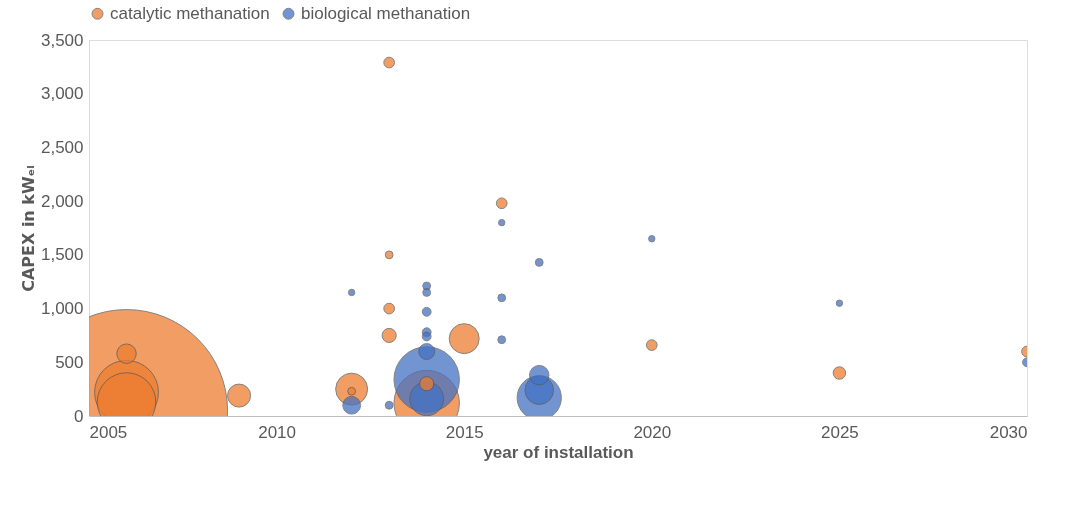 Image resolution: width=1076 pixels, height=515 pixels. I want to click on y-tick-label: 3,500, so click(62, 40).